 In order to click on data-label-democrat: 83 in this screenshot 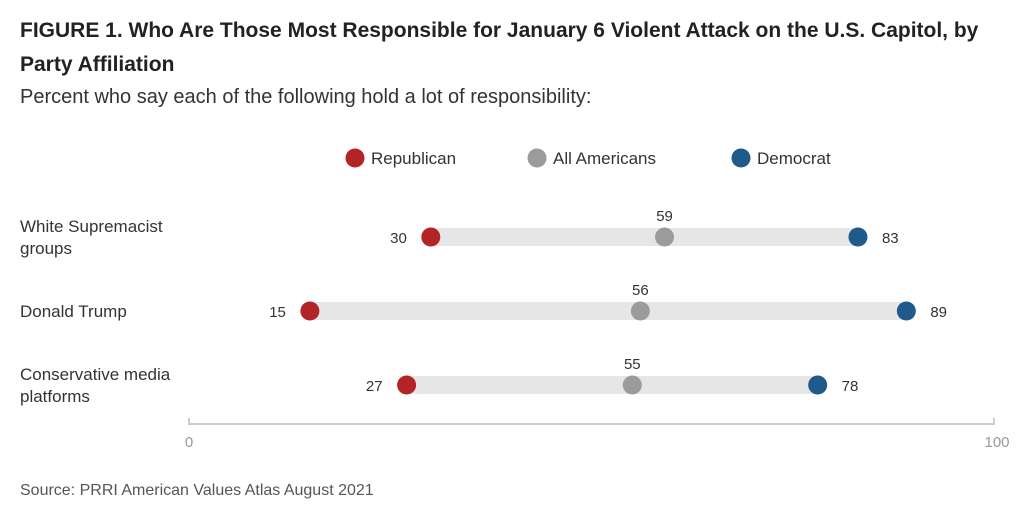, I will do `click(890, 238)`.